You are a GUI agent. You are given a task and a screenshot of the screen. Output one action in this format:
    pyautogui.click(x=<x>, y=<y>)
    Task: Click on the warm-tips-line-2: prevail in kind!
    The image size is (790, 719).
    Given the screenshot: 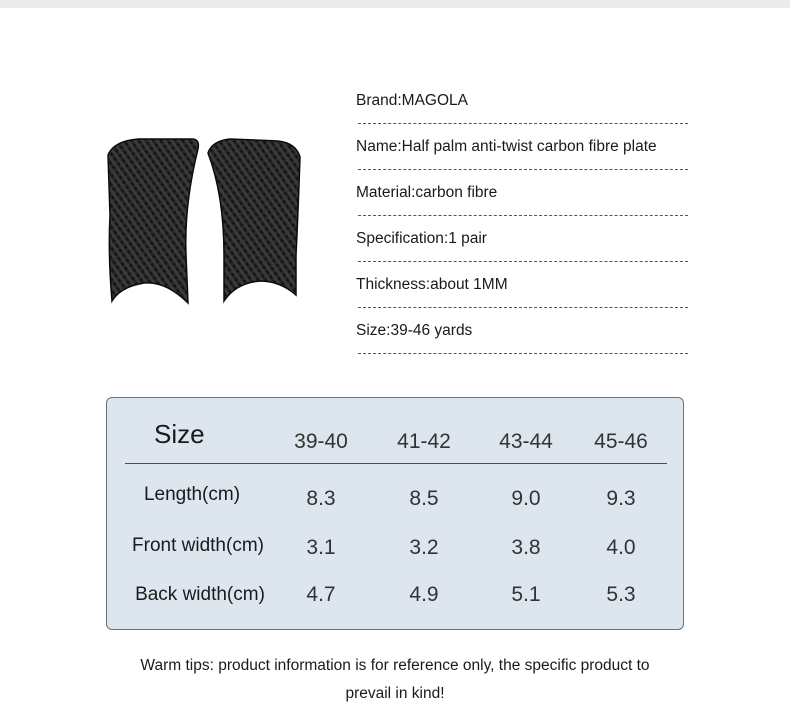 What is the action you would take?
    pyautogui.click(x=395, y=693)
    